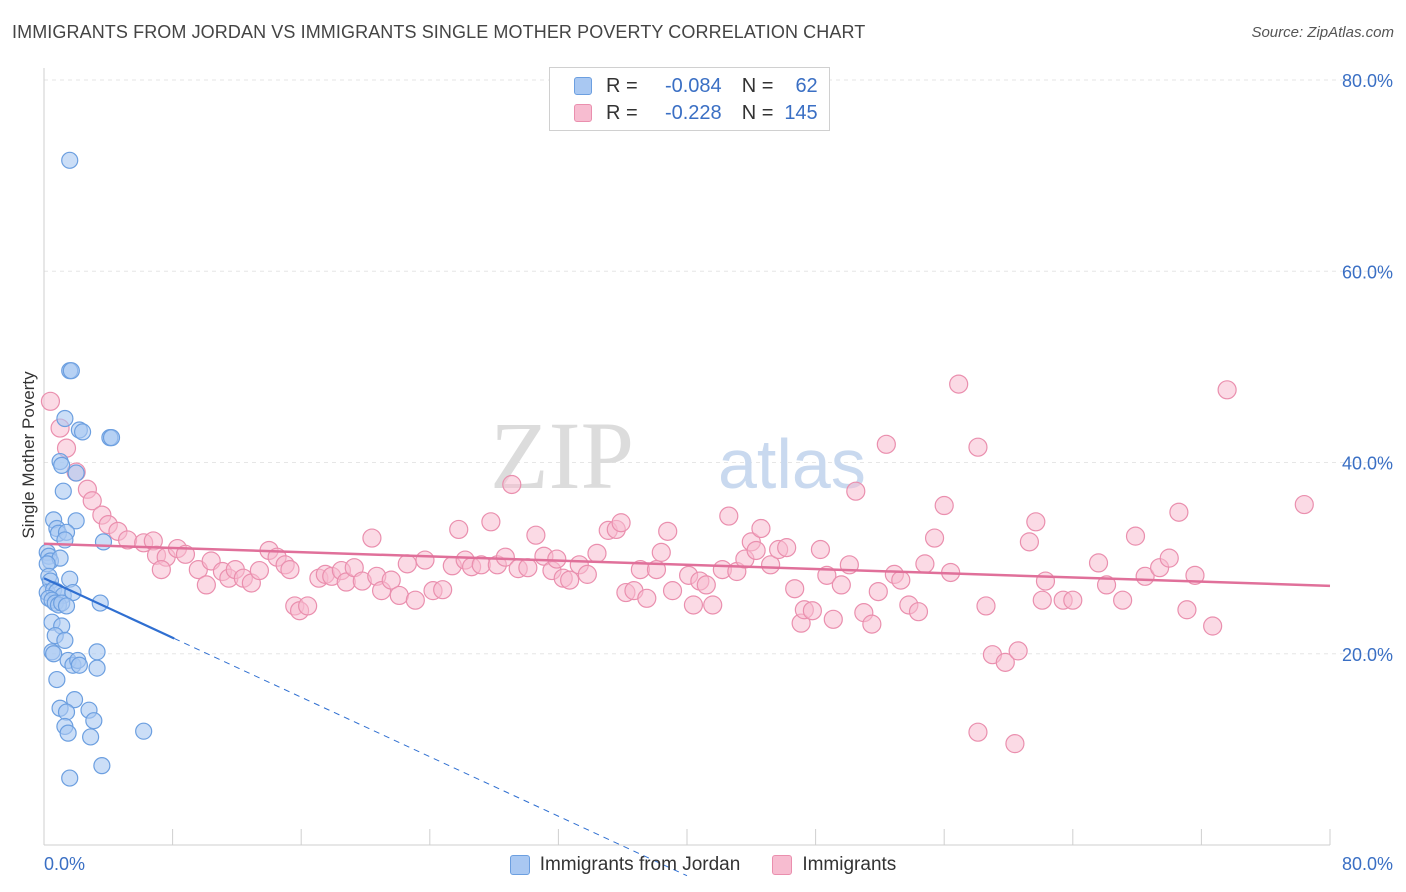  Describe the element at coordinates (95, 469) in the screenshot. I see `jordan-points` at that location.